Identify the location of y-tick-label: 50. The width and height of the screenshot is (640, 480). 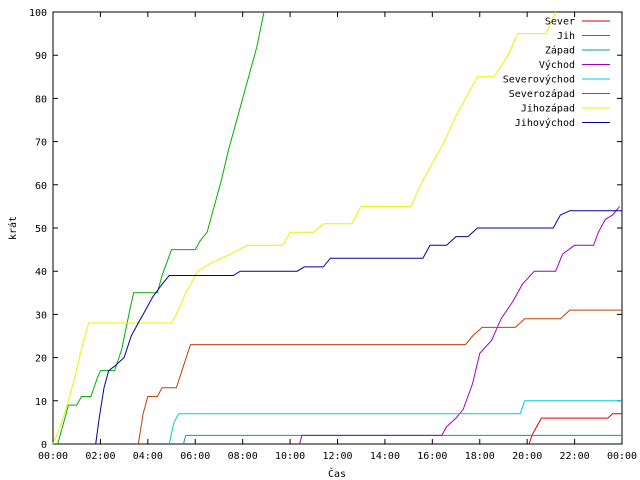
(41, 229).